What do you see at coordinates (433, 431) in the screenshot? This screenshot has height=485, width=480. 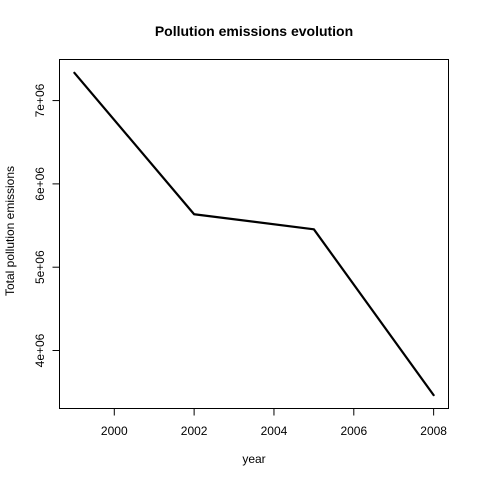 I see `x-tick-label: 2008` at bounding box center [433, 431].